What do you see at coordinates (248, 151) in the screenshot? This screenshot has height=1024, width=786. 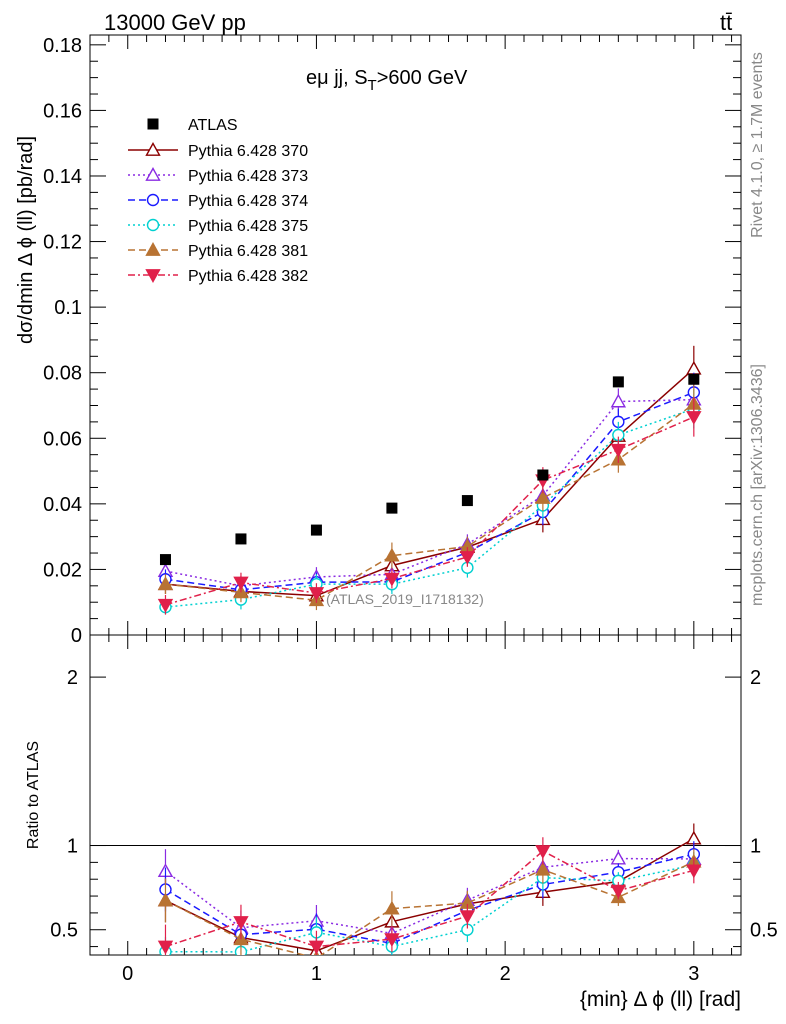 I see `legend-label: Pythia 6.428 370` at bounding box center [248, 151].